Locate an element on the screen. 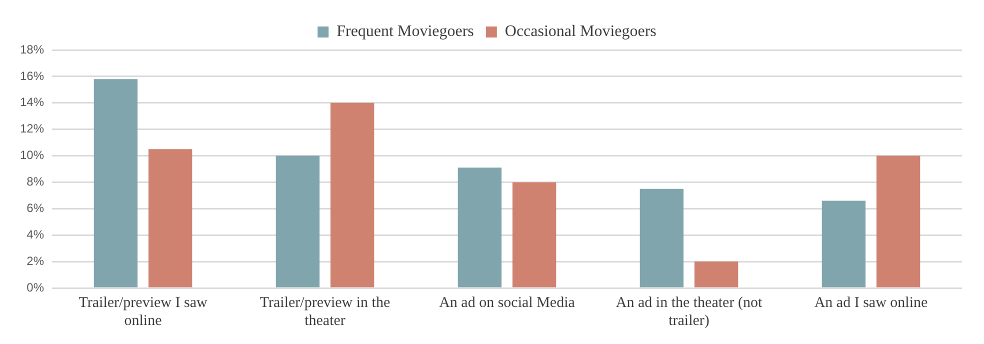 This screenshot has height=344, width=984. y-tick-label: 2% is located at coordinates (35, 261).